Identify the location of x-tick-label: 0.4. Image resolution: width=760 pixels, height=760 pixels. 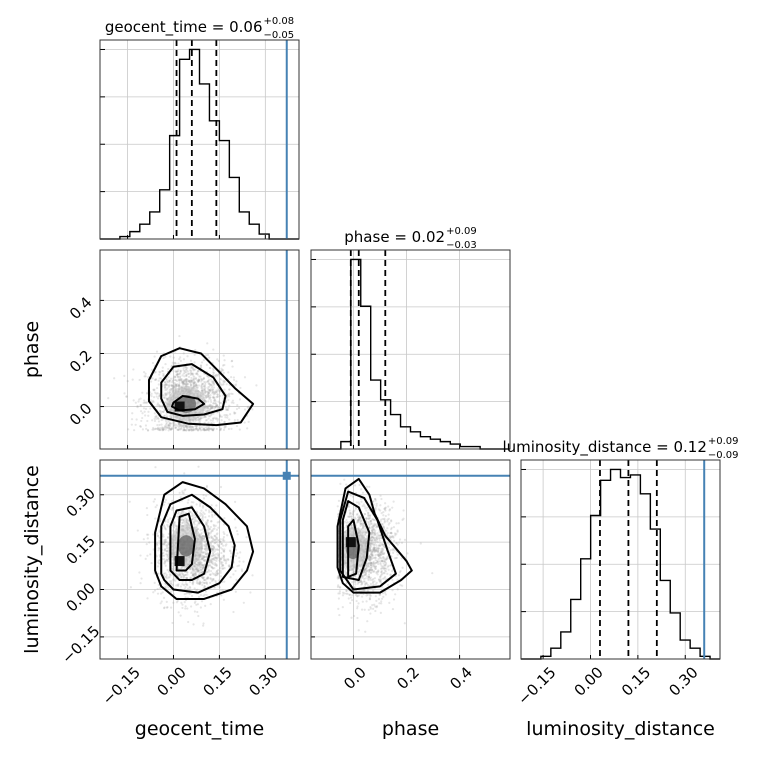
(461, 678).